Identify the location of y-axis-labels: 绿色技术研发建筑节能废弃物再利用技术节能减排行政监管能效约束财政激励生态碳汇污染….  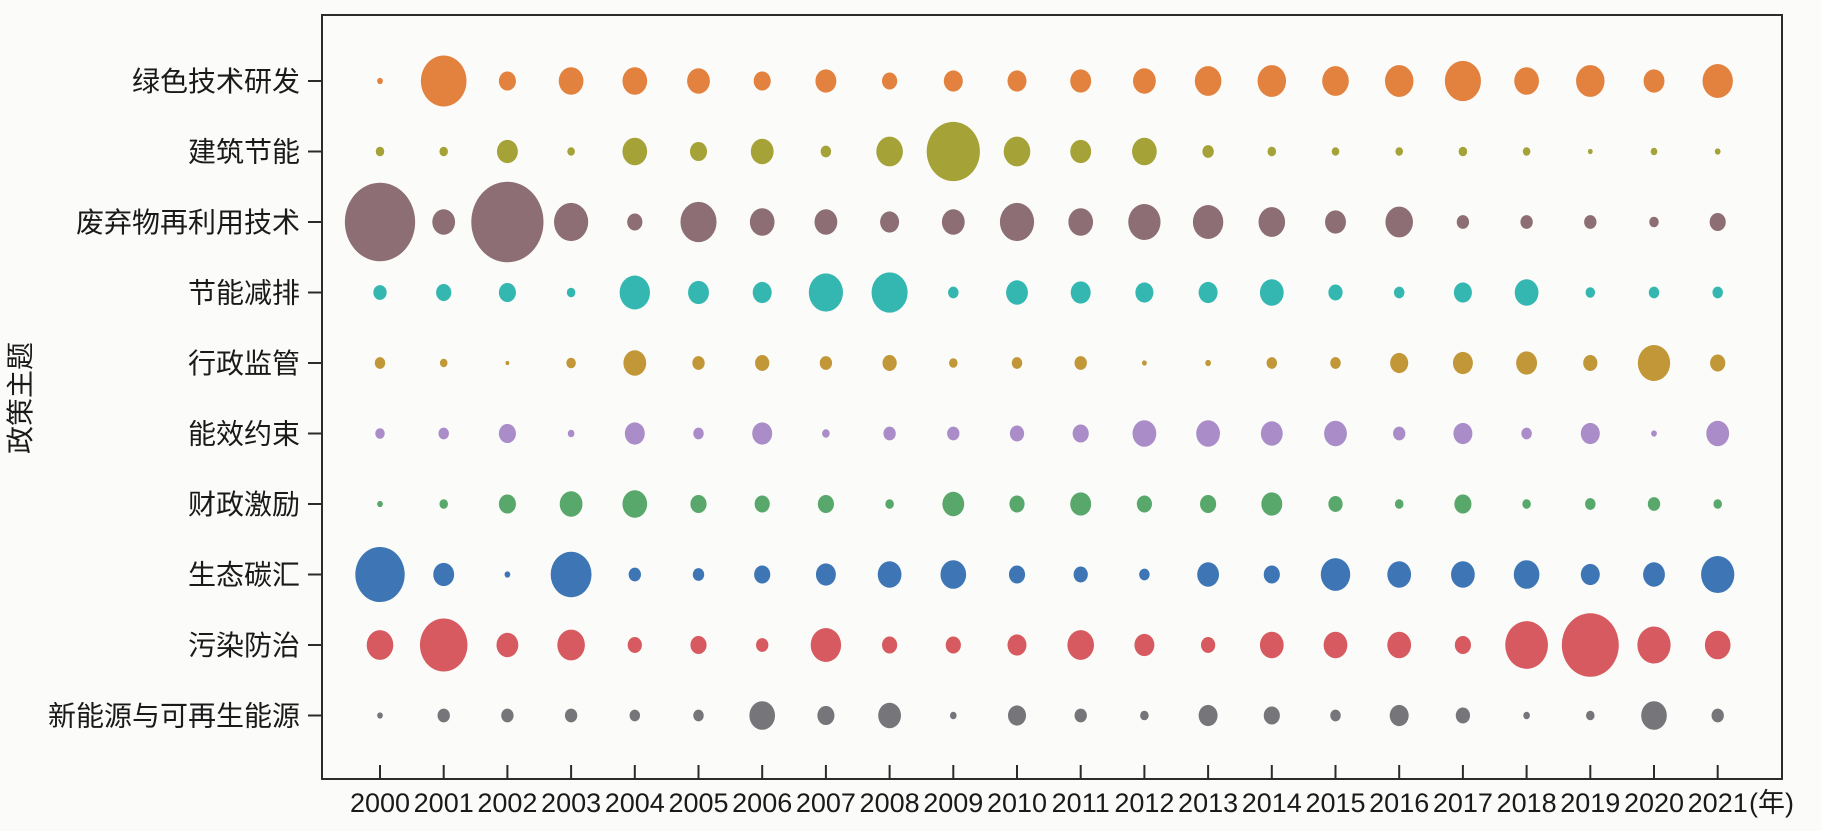
(174, 399).